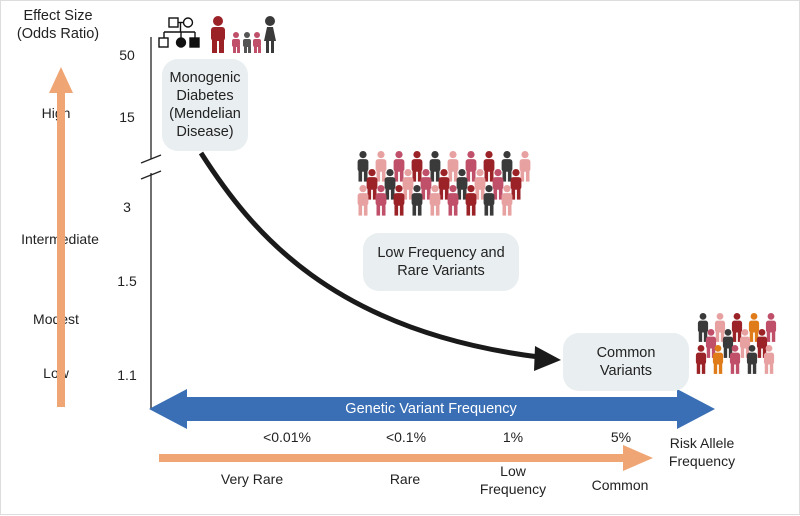 The height and width of the screenshot is (516, 800). Describe the element at coordinates (205, 105) in the screenshot. I see `monogenic-diabetes-box: Monogenic Diabetes (Mendelian Disease)` at that location.